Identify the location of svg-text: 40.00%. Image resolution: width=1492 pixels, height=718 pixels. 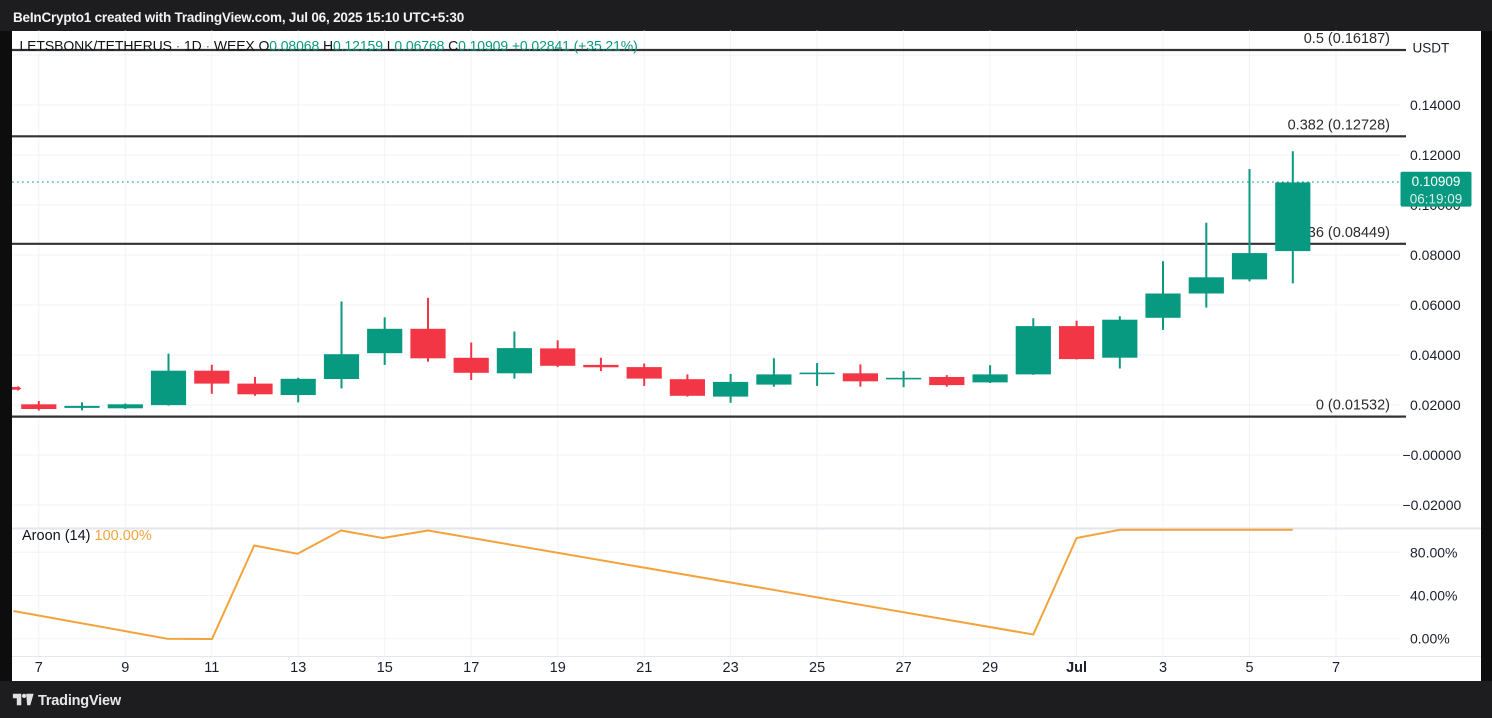
(1433, 596).